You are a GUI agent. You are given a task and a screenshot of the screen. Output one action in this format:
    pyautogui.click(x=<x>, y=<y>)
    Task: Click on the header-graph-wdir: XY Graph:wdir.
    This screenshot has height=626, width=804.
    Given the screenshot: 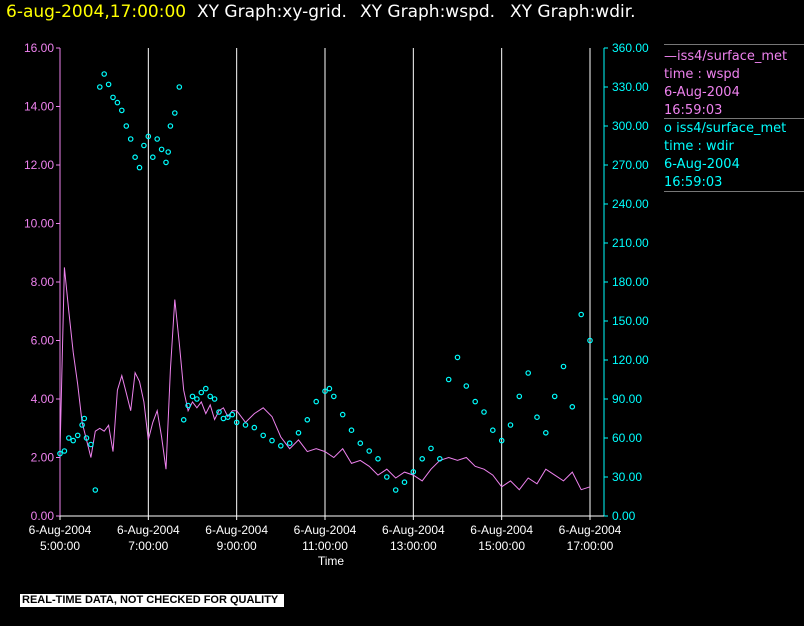 What is the action you would take?
    pyautogui.click(x=573, y=12)
    